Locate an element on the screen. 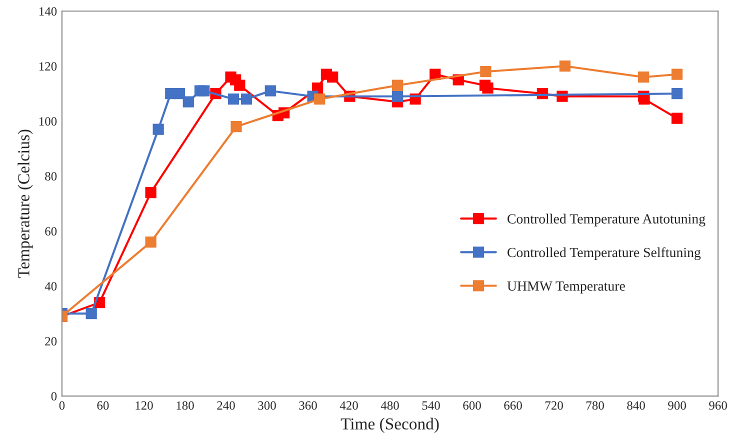  x-tick-label: 420 is located at coordinates (349, 405).